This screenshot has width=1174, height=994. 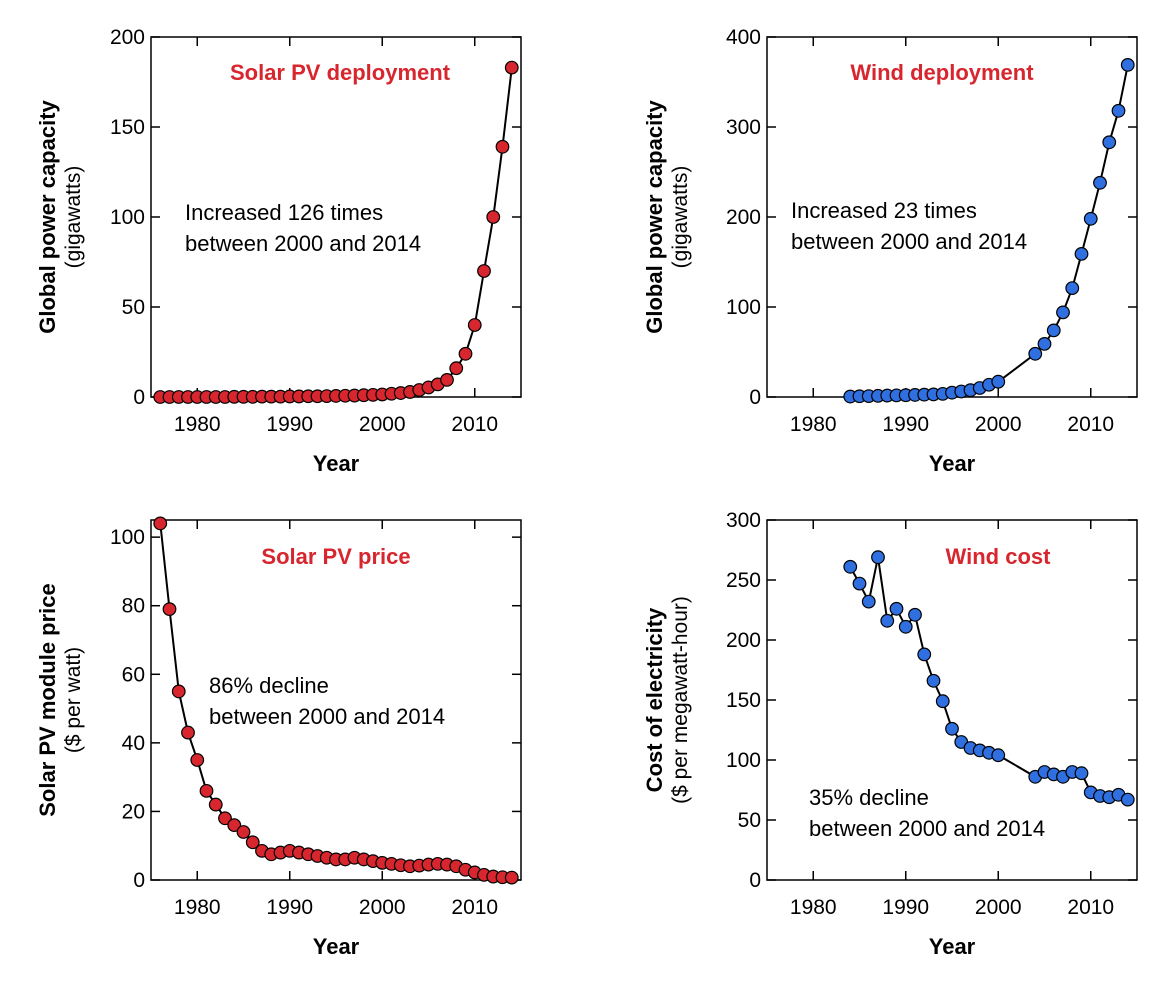 I want to click on y-axis-subtitle: ($ per watt), so click(x=73, y=700).